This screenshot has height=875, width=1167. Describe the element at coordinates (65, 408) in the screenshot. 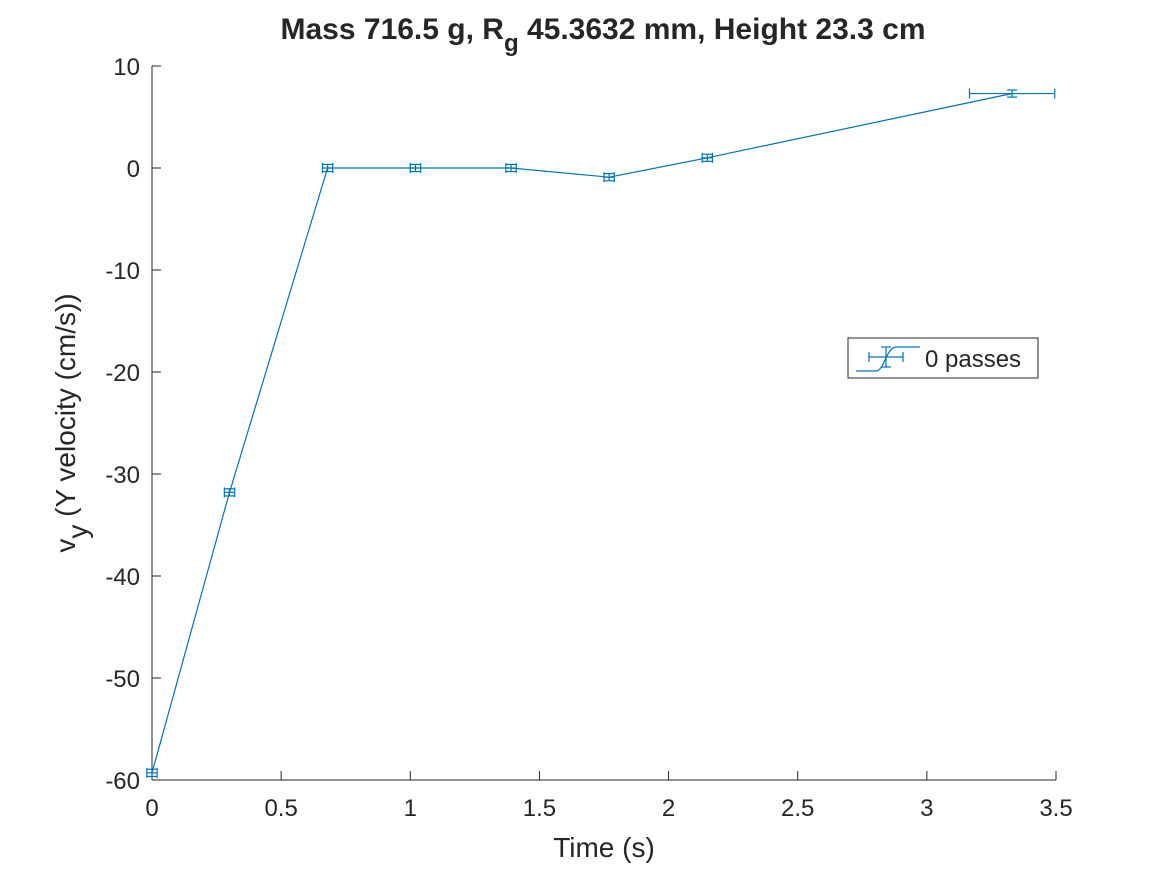

I see `y-axis-label-suffix: (Y velocity (cm/s))` at that location.